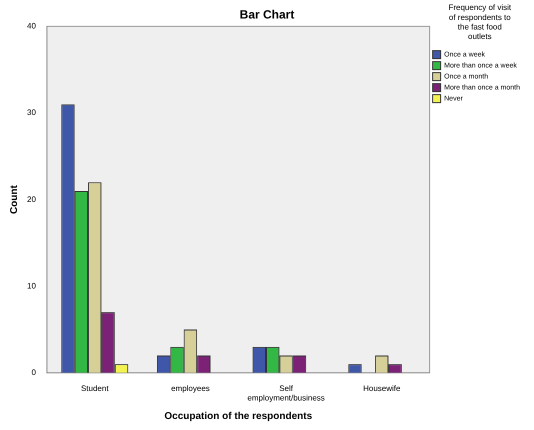  What do you see at coordinates (238, 416) in the screenshot?
I see `x-axis-title: Occupation of the respondents` at bounding box center [238, 416].